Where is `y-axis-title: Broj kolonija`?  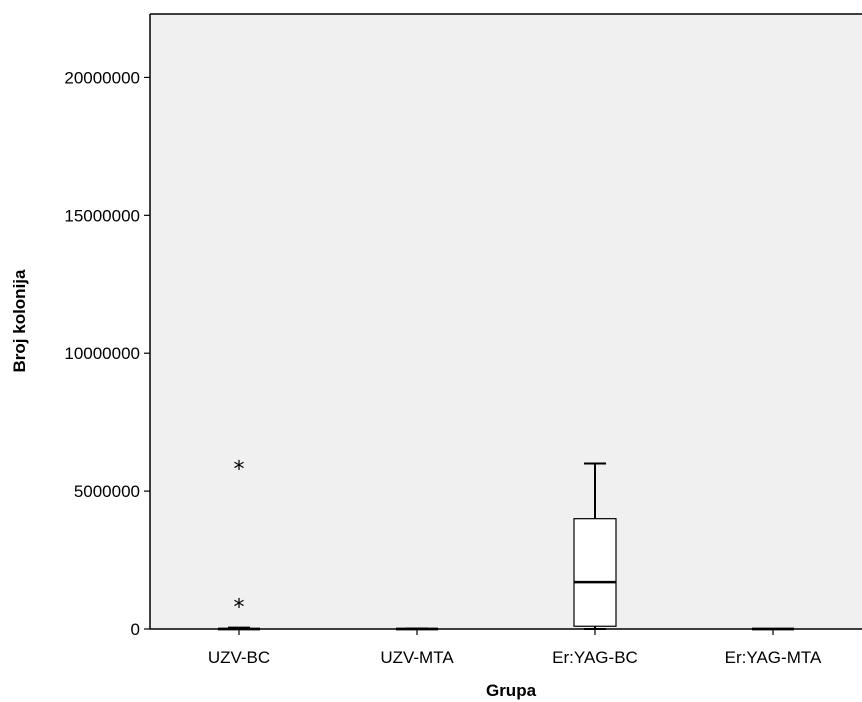 y-axis-title: Broj kolonija is located at coordinates (19, 321).